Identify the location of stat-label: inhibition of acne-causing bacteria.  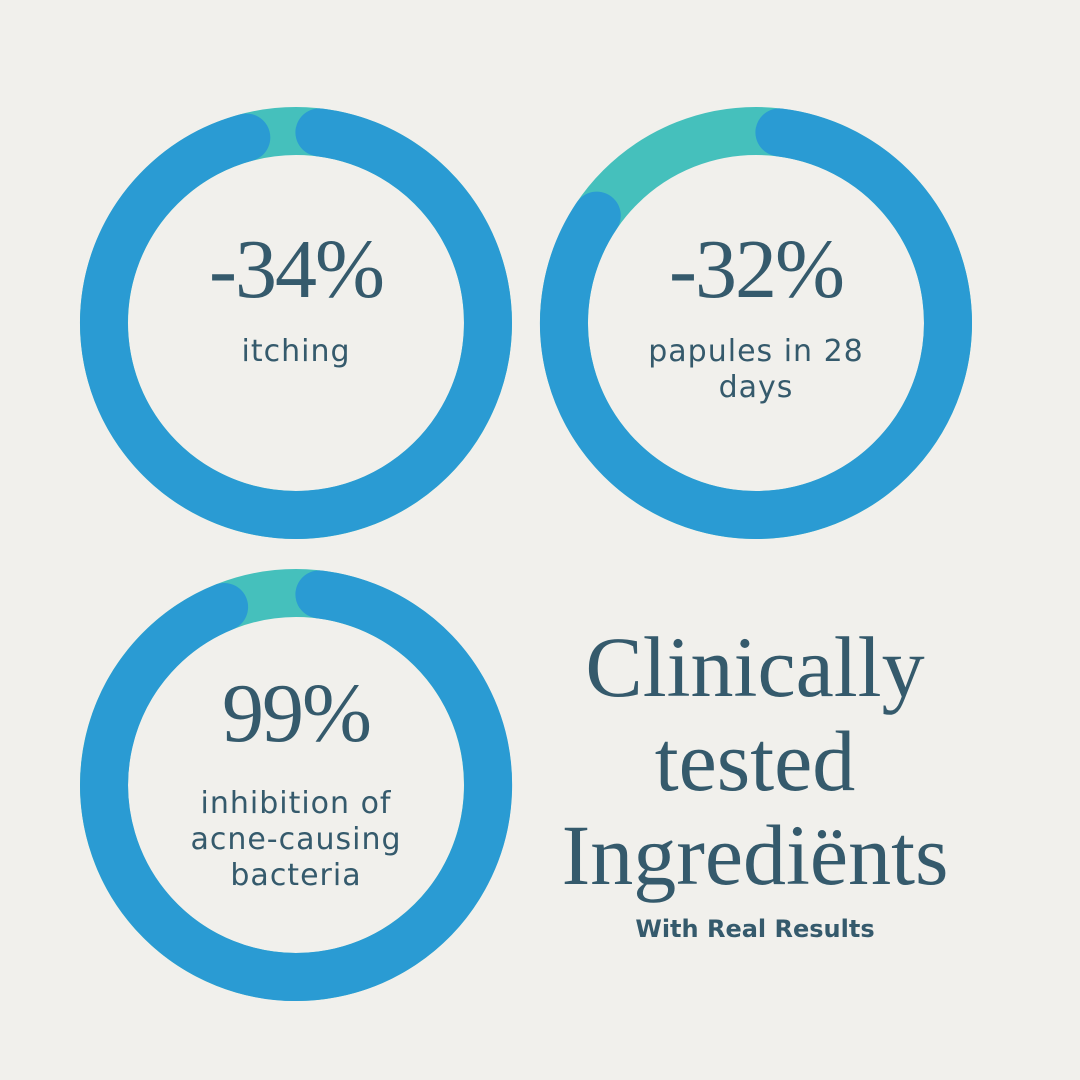
(296, 839).